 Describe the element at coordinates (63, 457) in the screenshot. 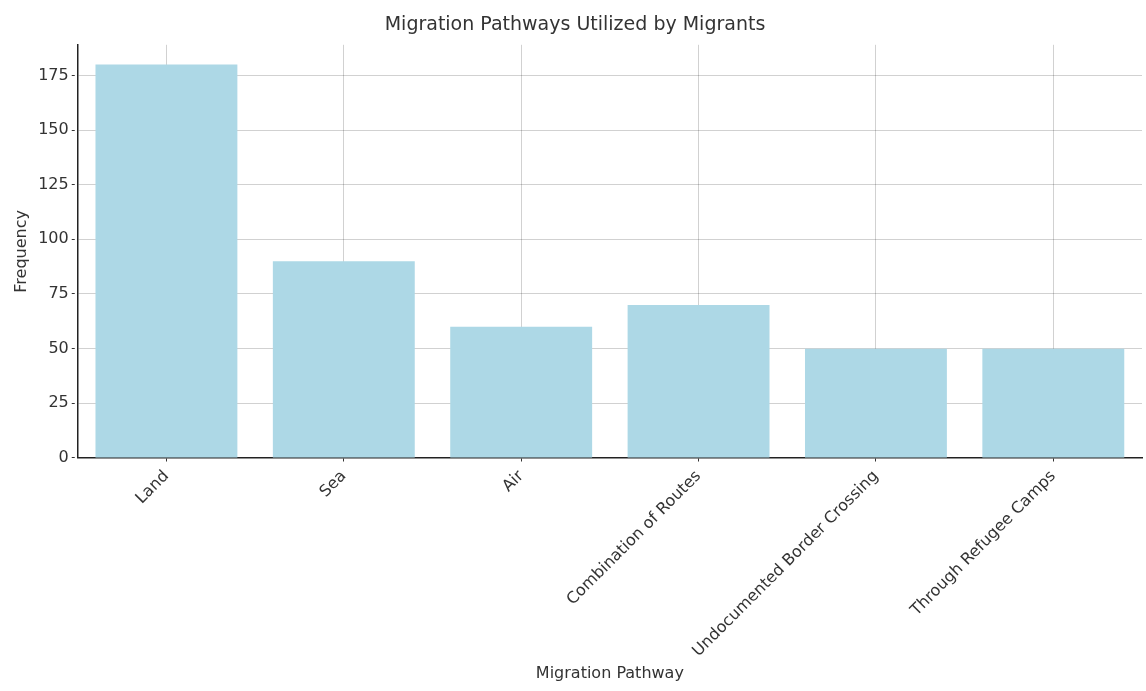

I see `y-tick-label: 0` at that location.